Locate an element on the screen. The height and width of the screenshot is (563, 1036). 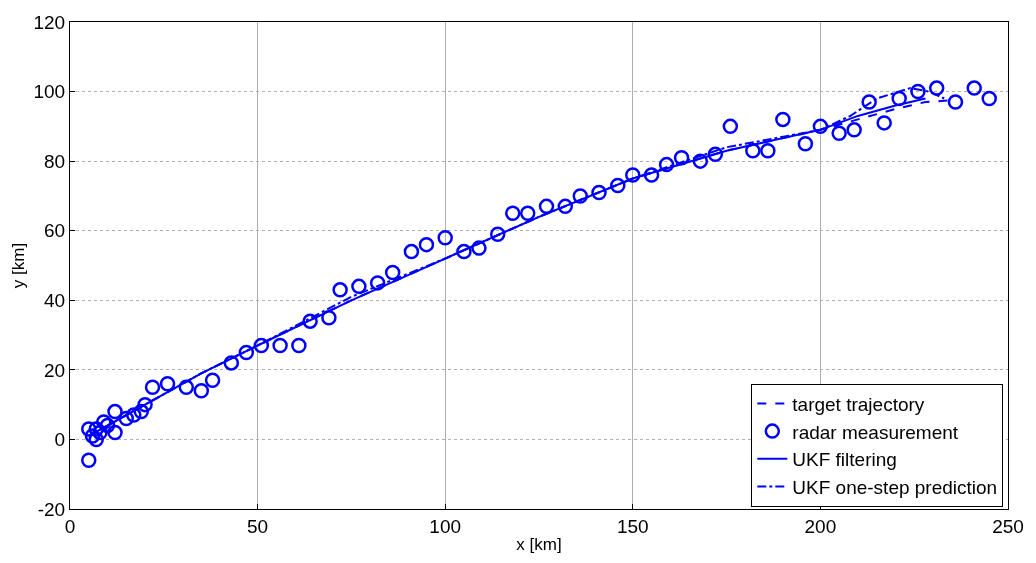
y-tick-label: 0 is located at coordinates (60, 440).